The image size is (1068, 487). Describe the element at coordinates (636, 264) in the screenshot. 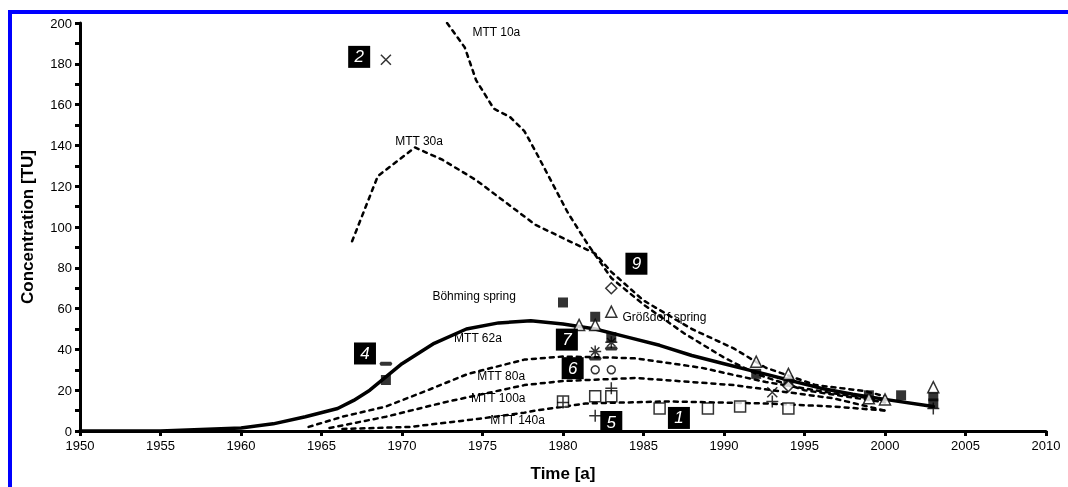

I see `annotation: 9` at that location.